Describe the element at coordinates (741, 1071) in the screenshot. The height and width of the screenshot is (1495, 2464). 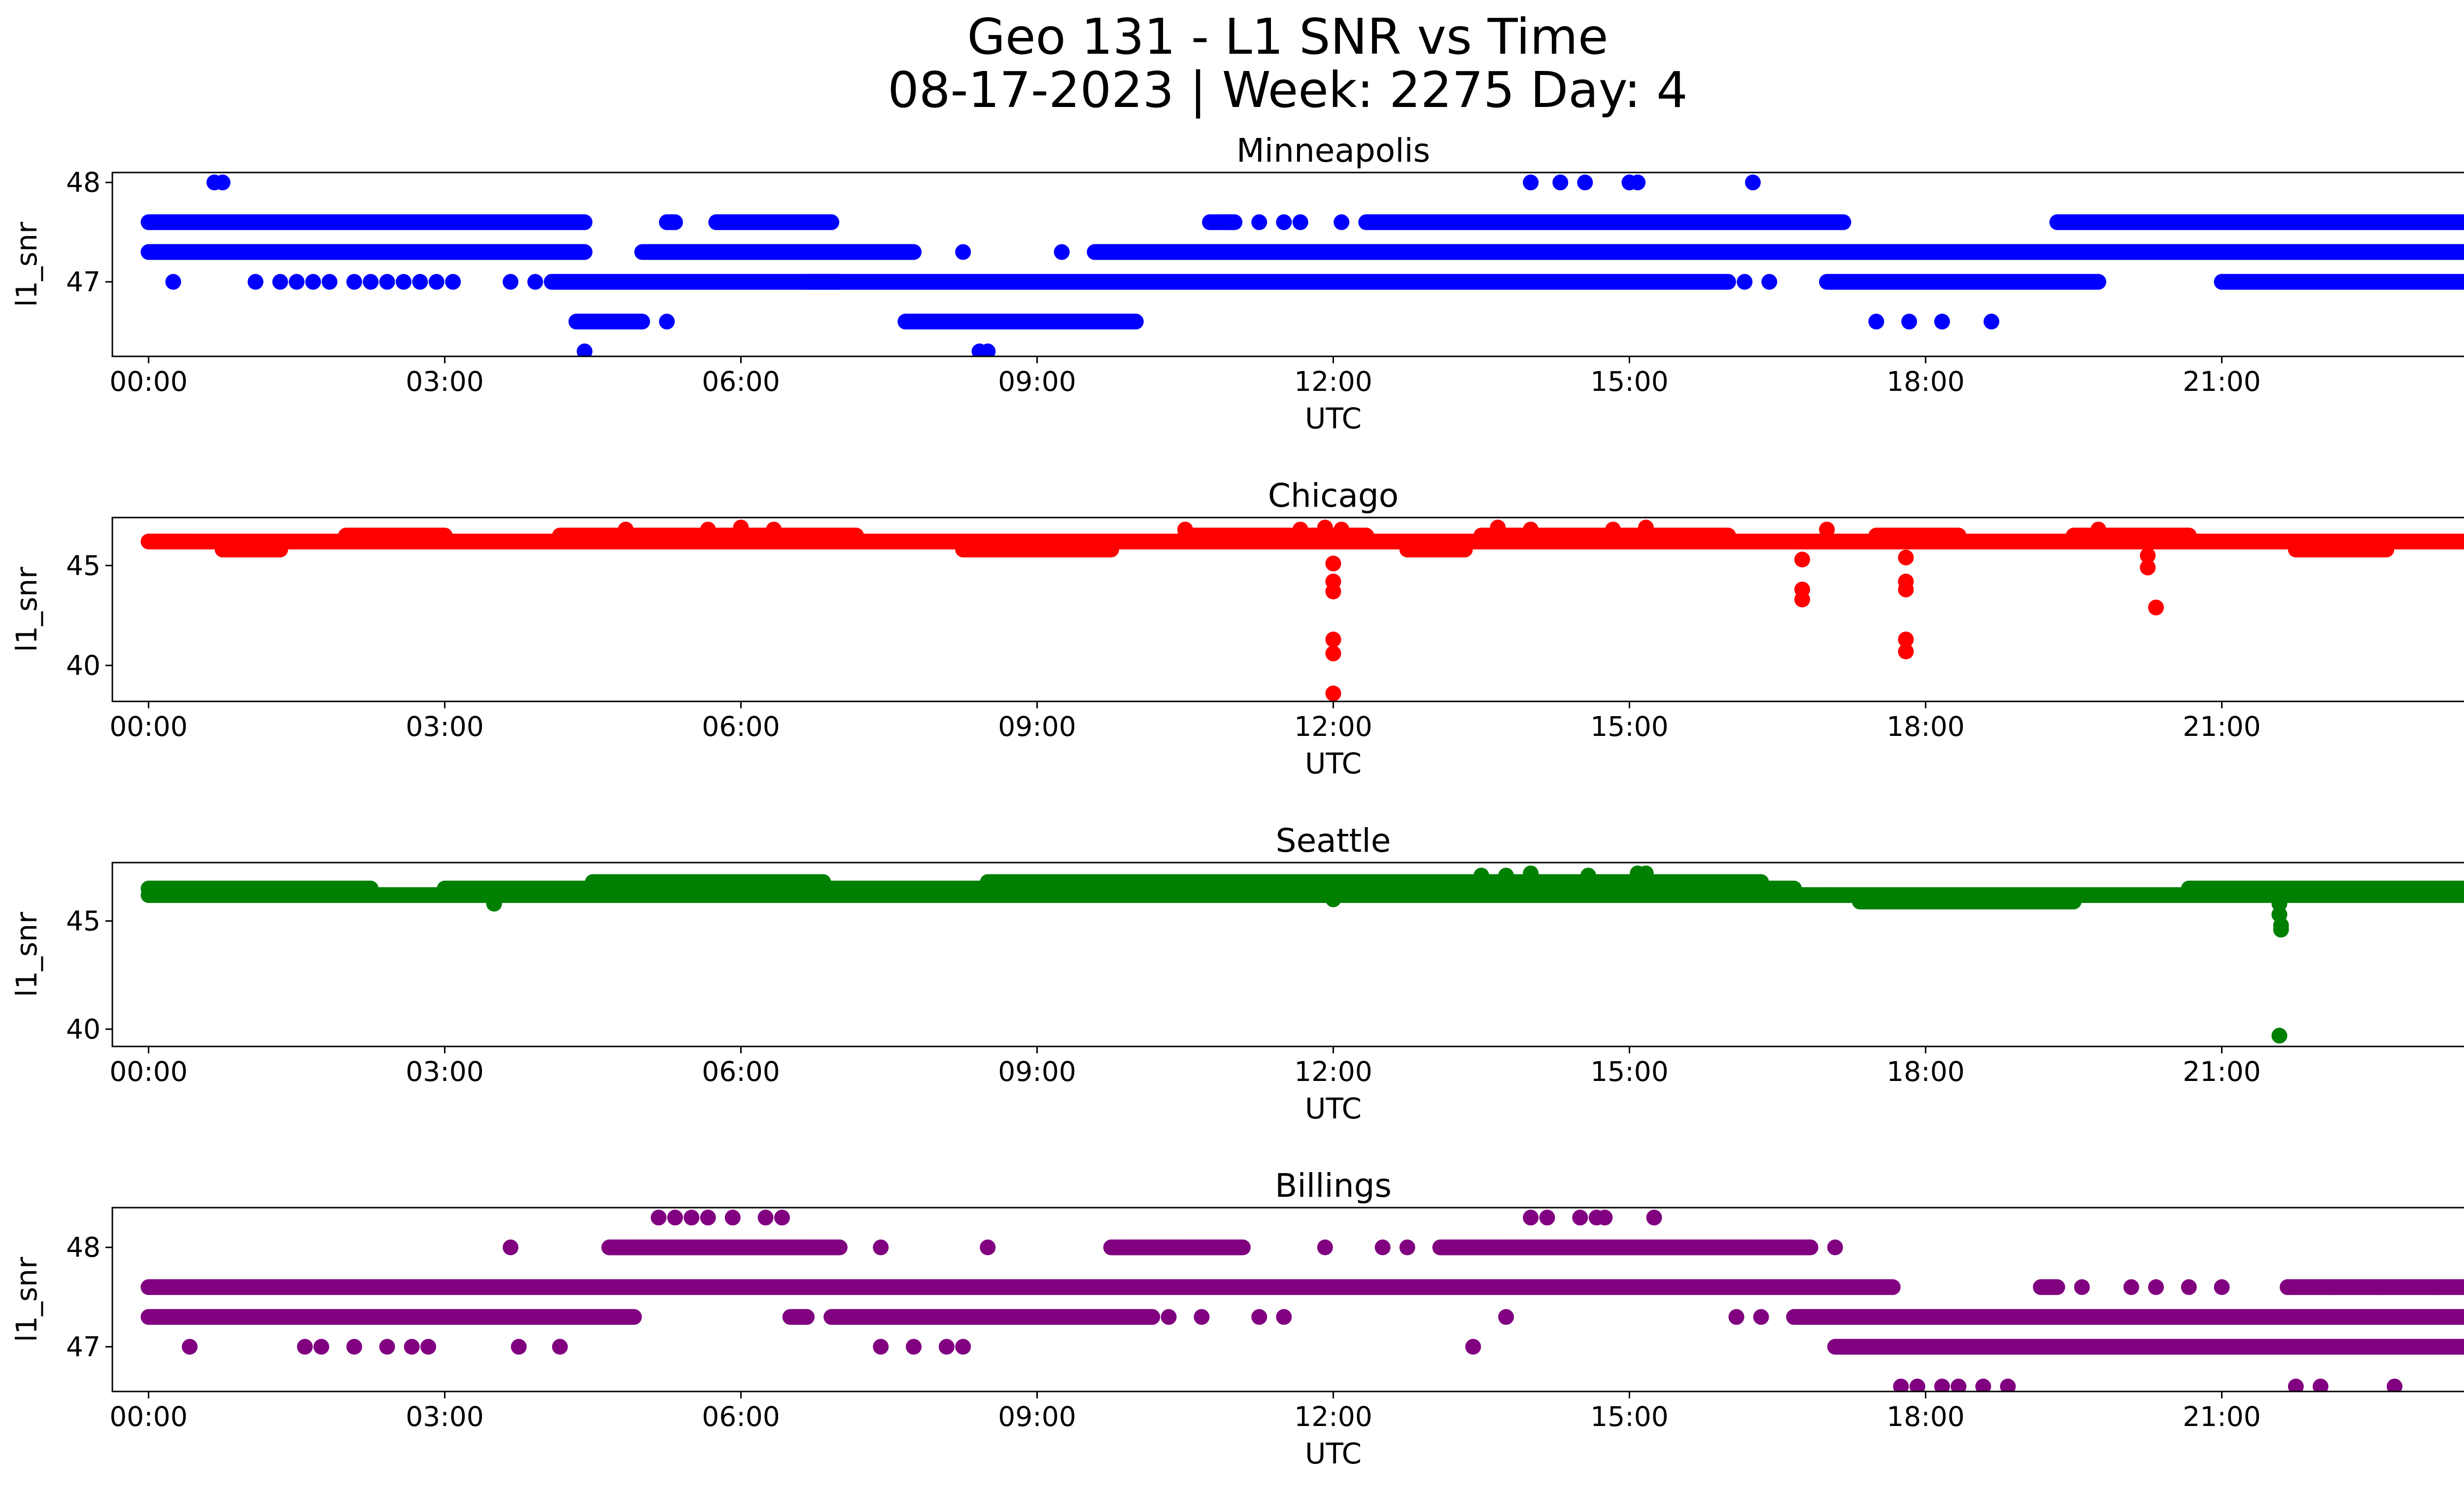
I see `seattle-x-tick-label: 06:00` at that location.